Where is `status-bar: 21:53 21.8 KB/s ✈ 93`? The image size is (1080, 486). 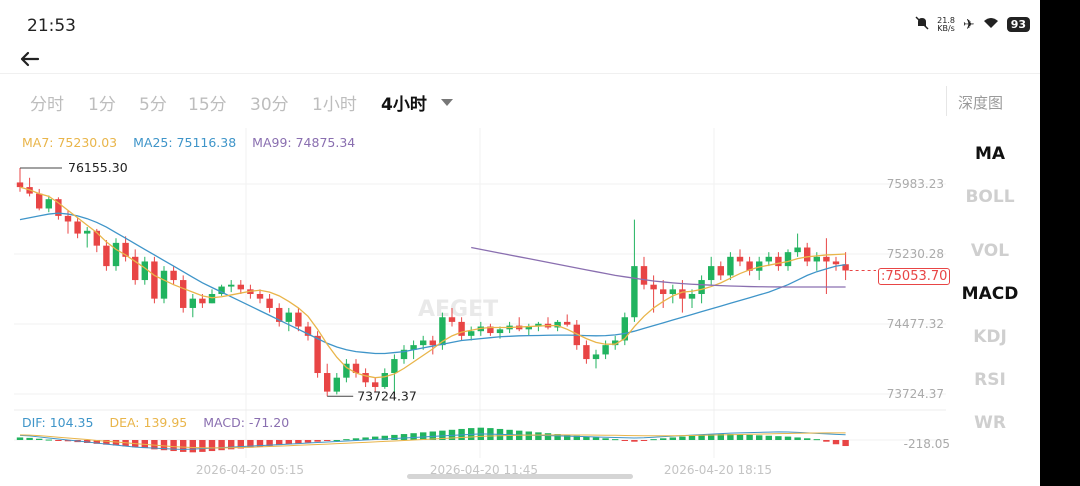
status-bar: 21:53 21.8 KB/s ✈ 93 is located at coordinates (520, 26).